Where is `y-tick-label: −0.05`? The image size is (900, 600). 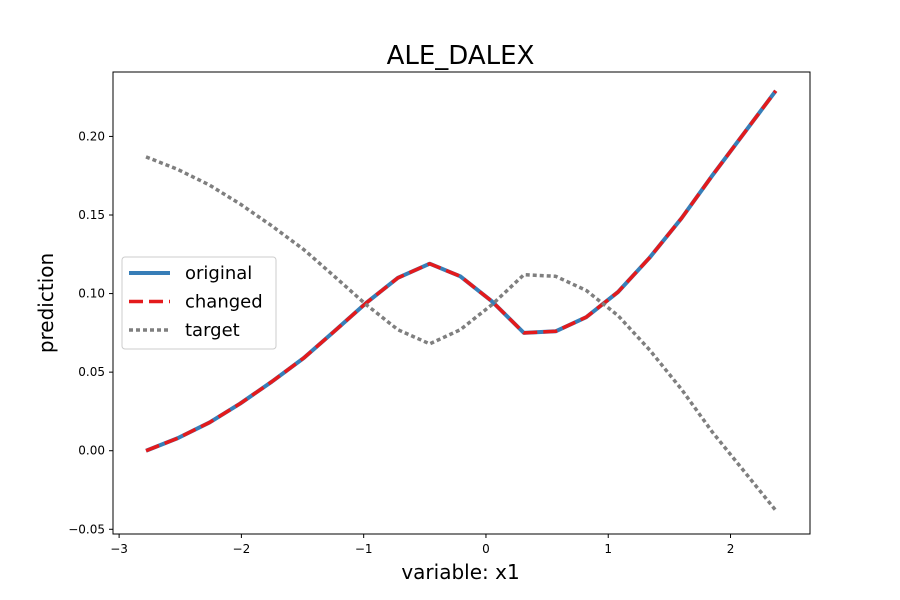 y-tick-label: −0.05 is located at coordinates (86, 529).